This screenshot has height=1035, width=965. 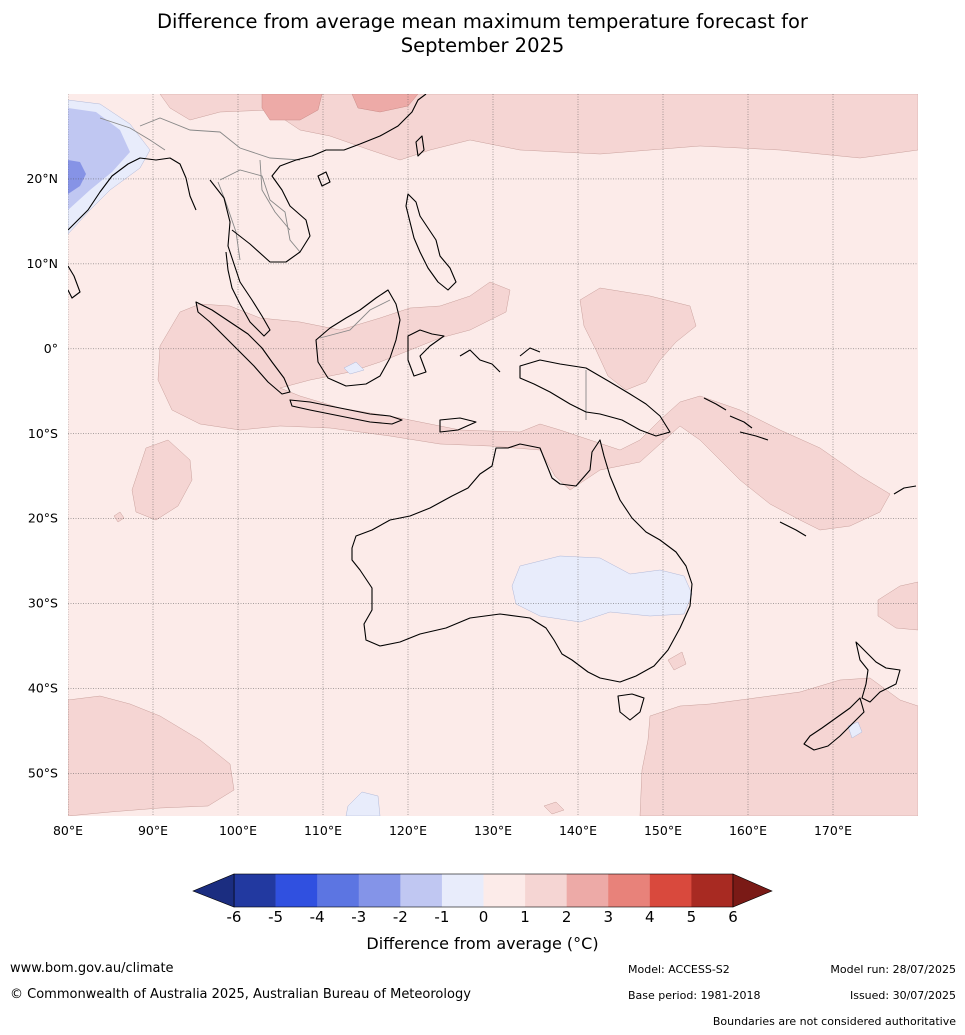 I want to click on colorbar-tick-label: -1, so click(x=441, y=917).